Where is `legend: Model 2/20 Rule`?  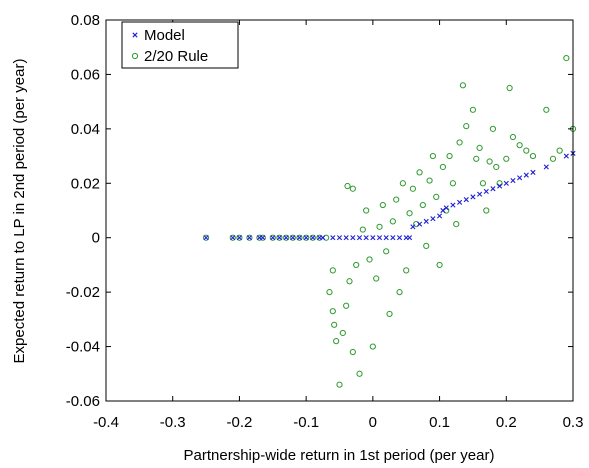
legend: Model 2/20 Rule is located at coordinates (180, 45).